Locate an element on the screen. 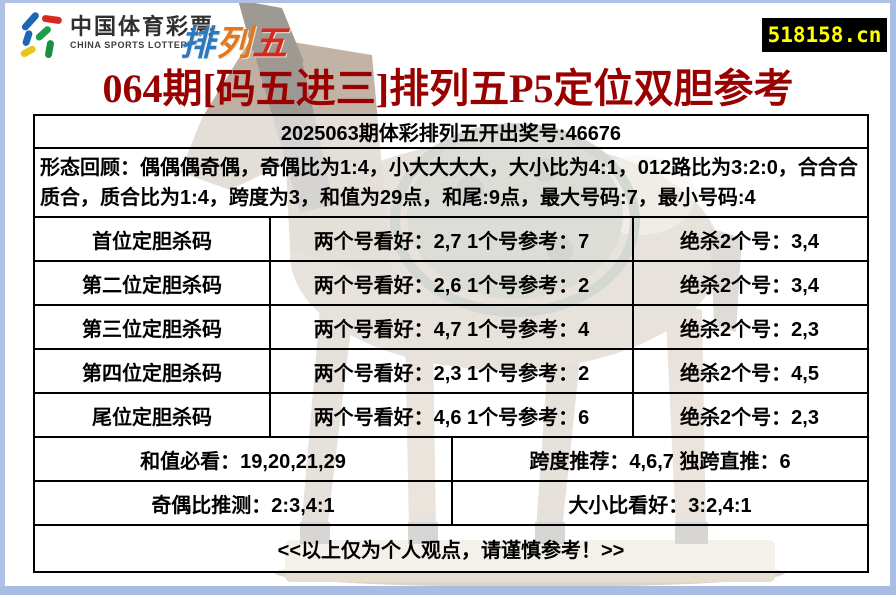  table-row: 尾位定胆杀码 两个号看好：4,6 1个号参考：6 绝杀2个号：2,3 is located at coordinates (451, 414).